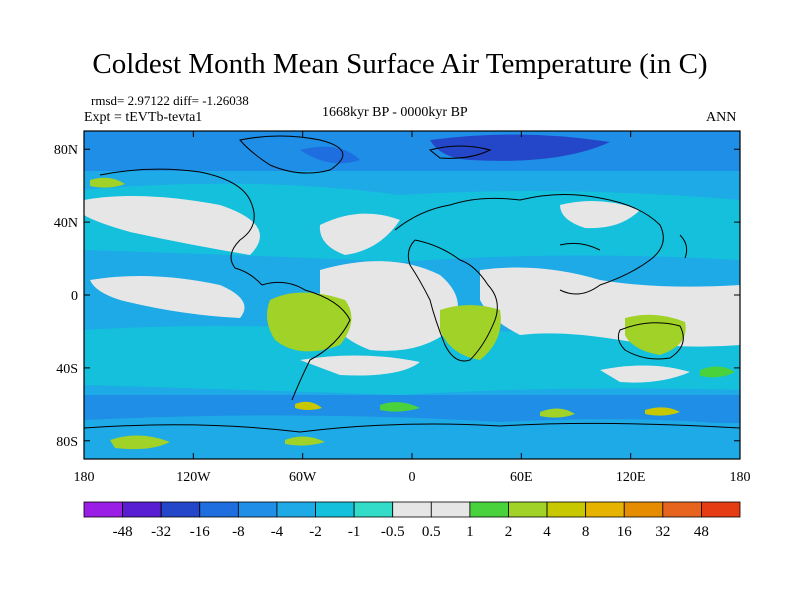 The image size is (800, 600). Describe the element at coordinates (662, 532) in the screenshot. I see `colorbar-label: 32` at that location.